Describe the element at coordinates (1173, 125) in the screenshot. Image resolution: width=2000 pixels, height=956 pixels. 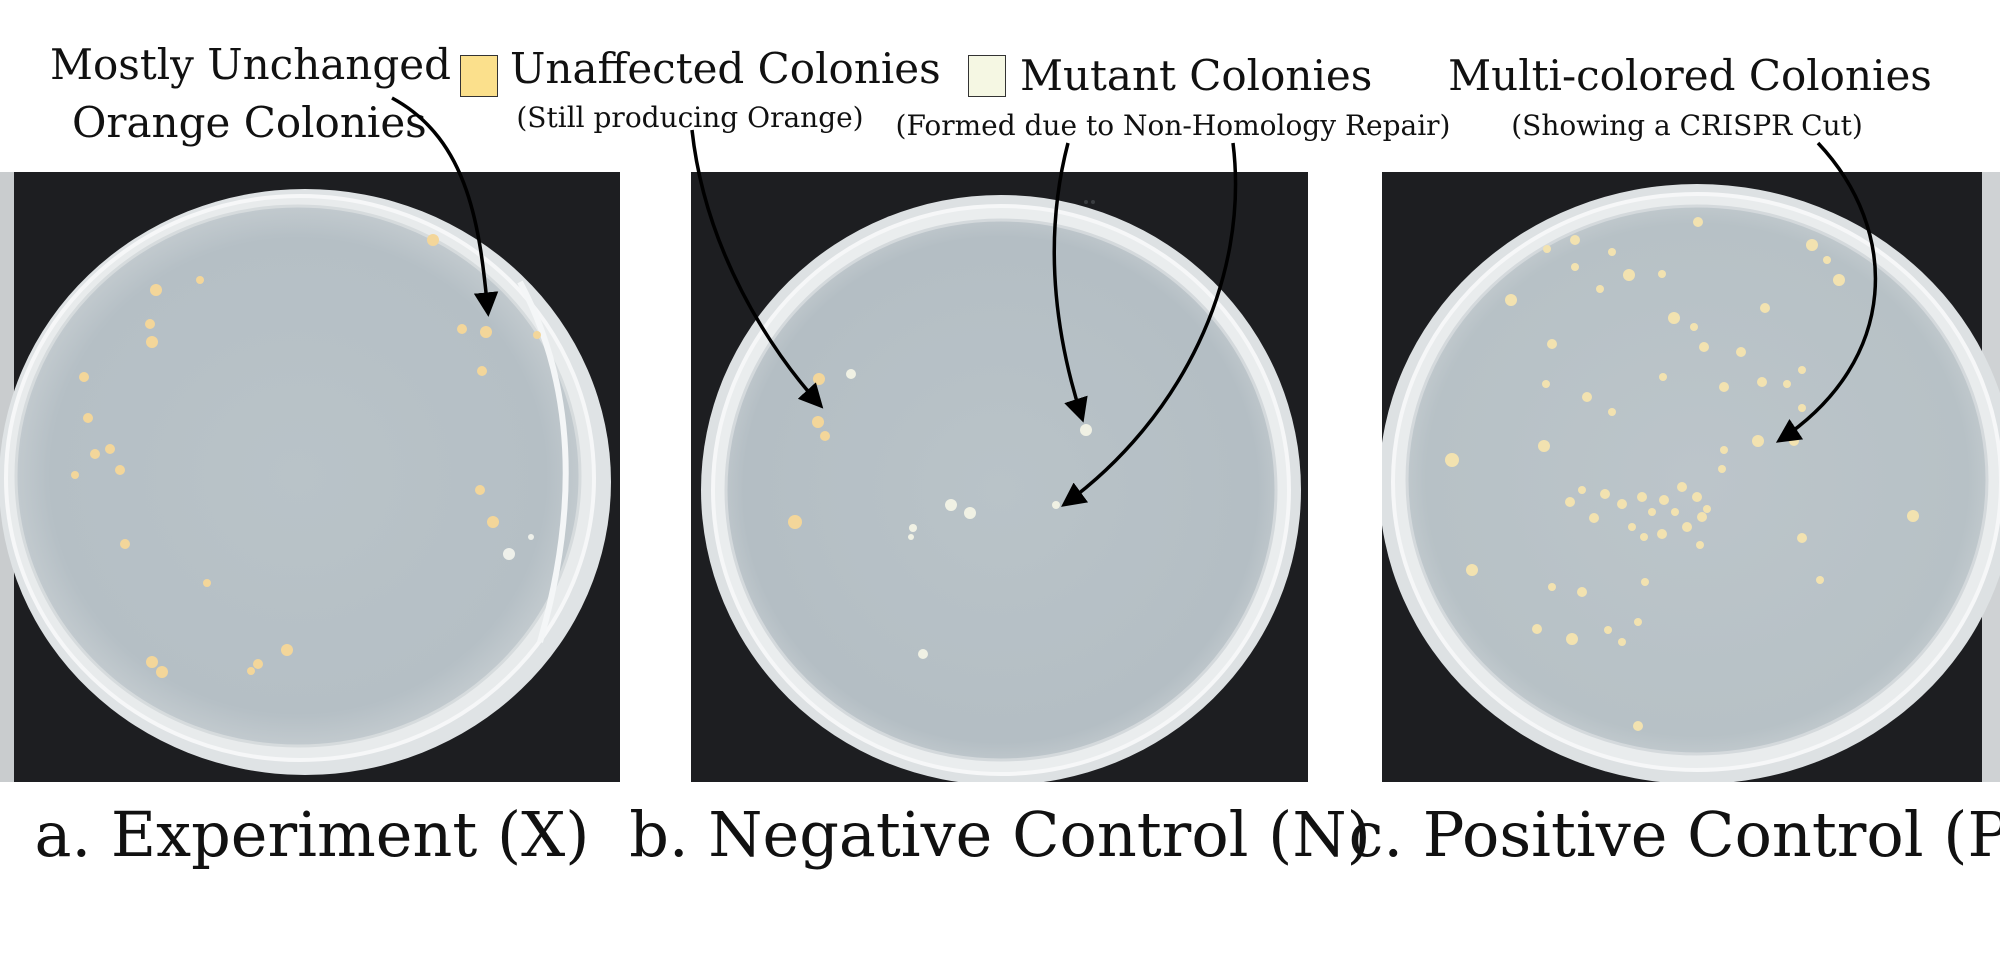
I see `legend-mutant-subtitle: (Formed due to Non-Homology Repair)` at that location.